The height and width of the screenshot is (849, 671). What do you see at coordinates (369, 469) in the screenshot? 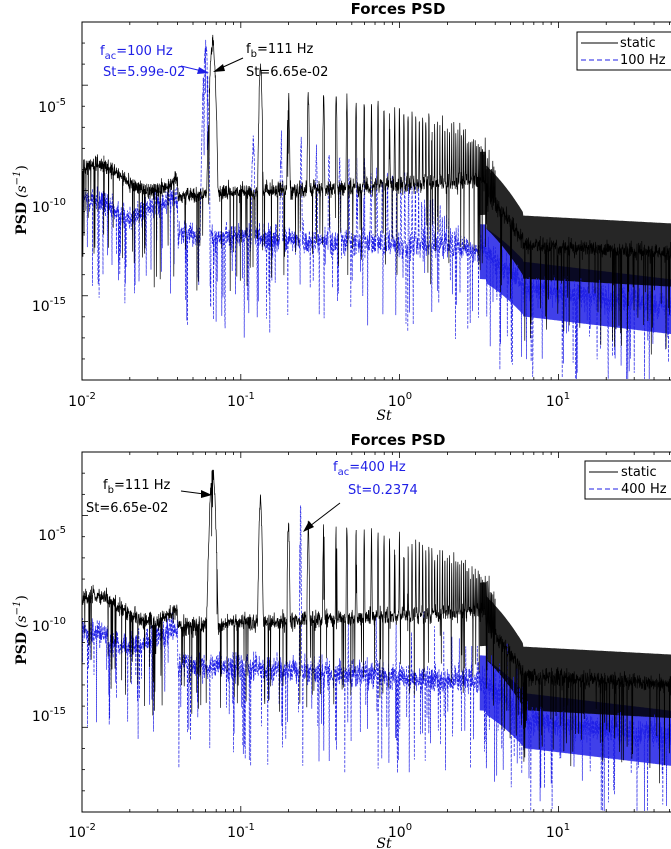
I see `svg-text: fac=400 Hz` at bounding box center [369, 469].